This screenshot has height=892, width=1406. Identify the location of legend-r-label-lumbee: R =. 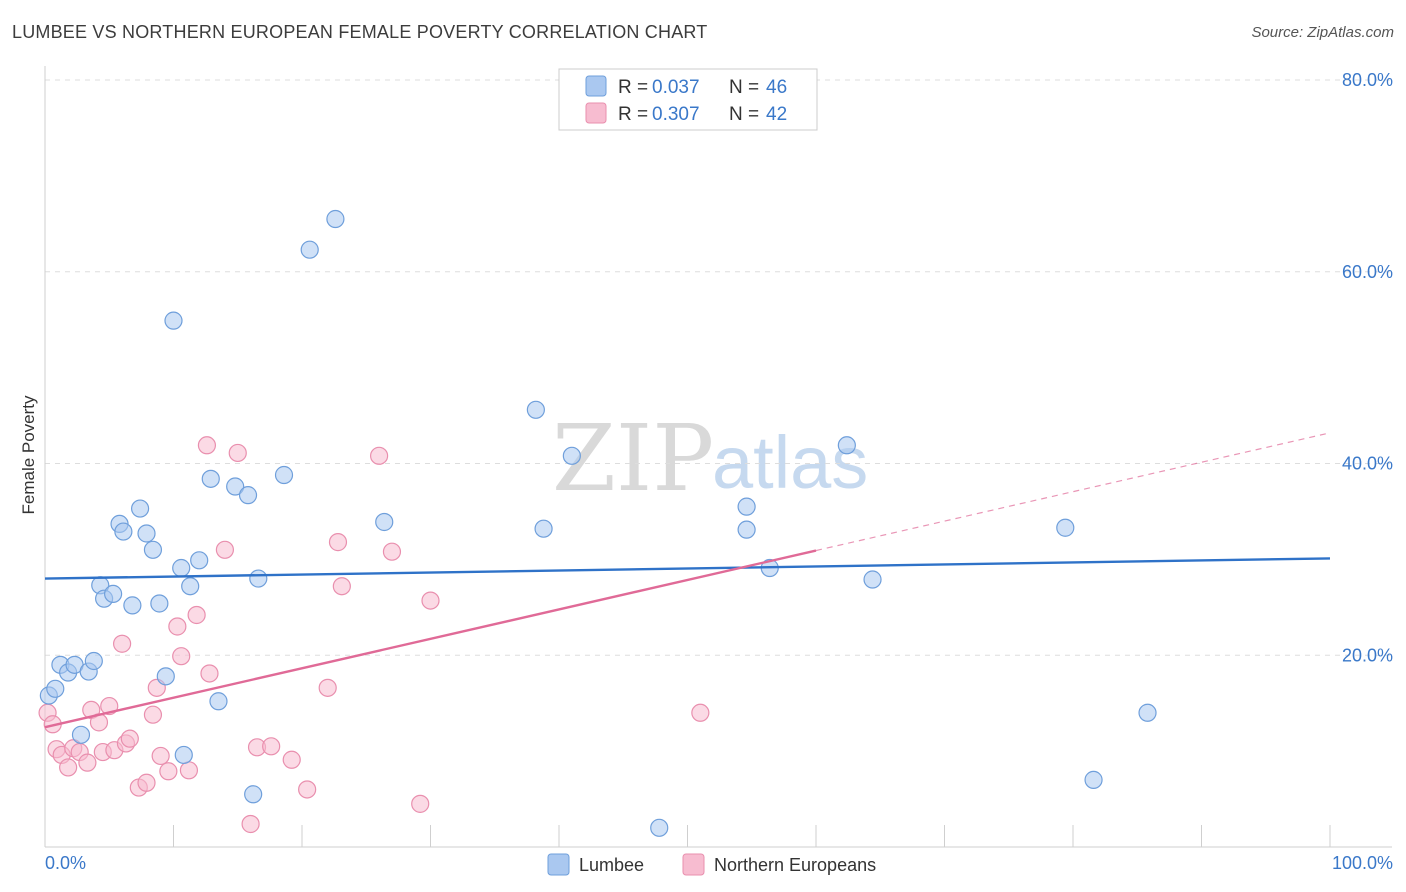
(633, 87).